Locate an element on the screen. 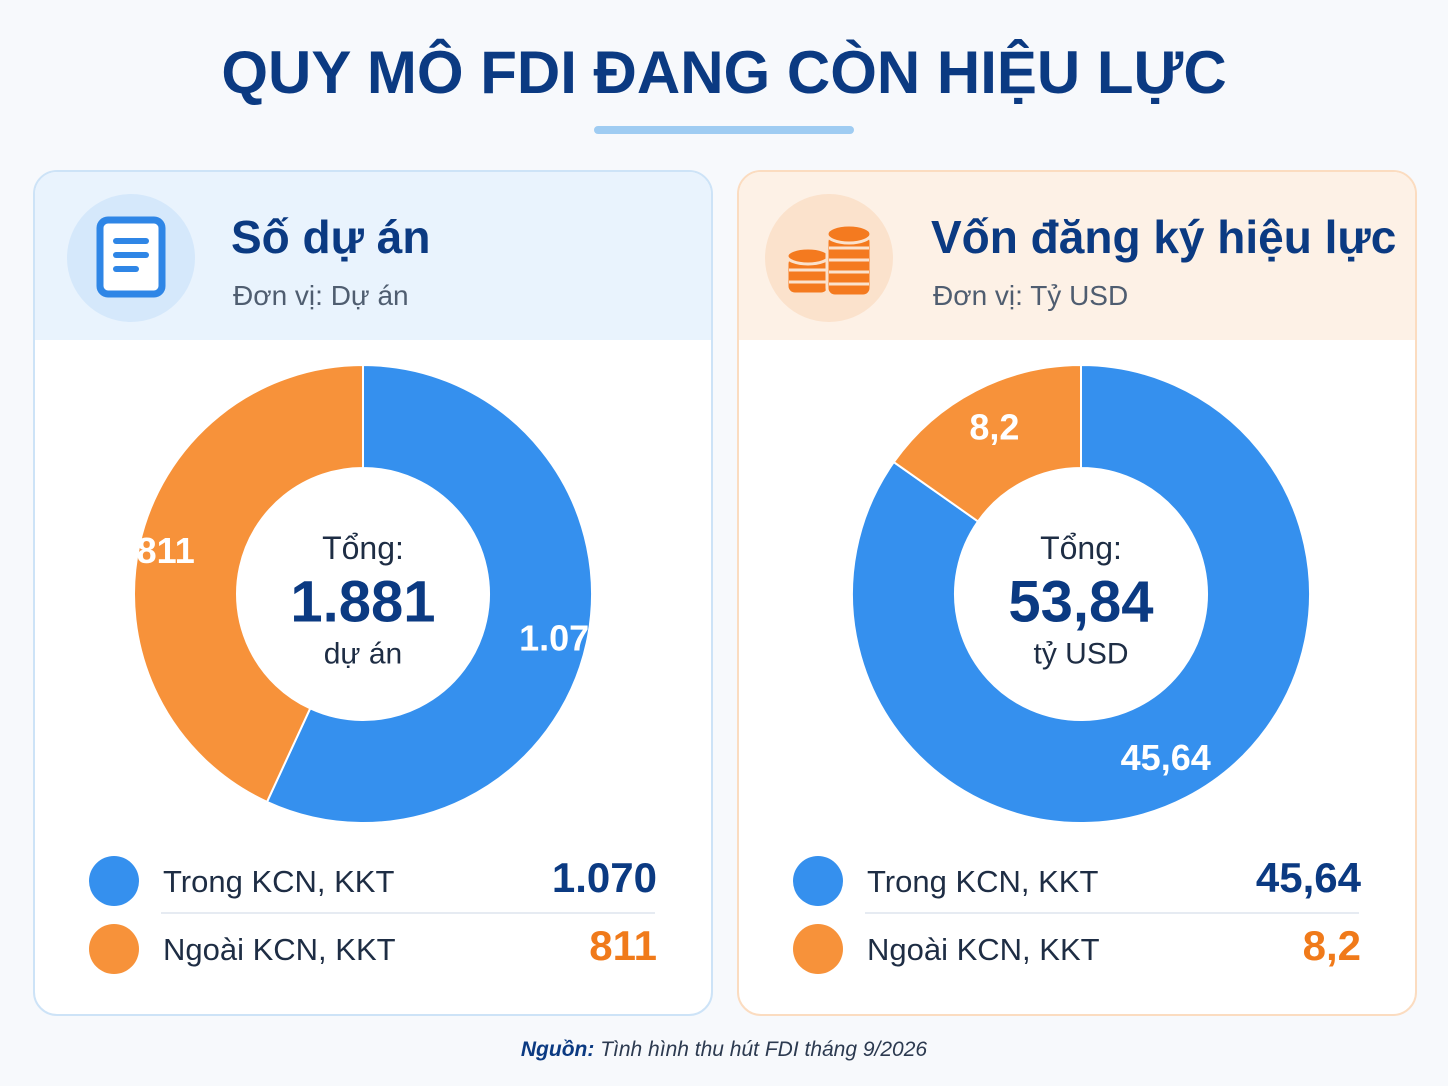 Image resolution: width=1448 pixels, height=1086 pixels. legend-value: 811 is located at coordinates (623, 945).